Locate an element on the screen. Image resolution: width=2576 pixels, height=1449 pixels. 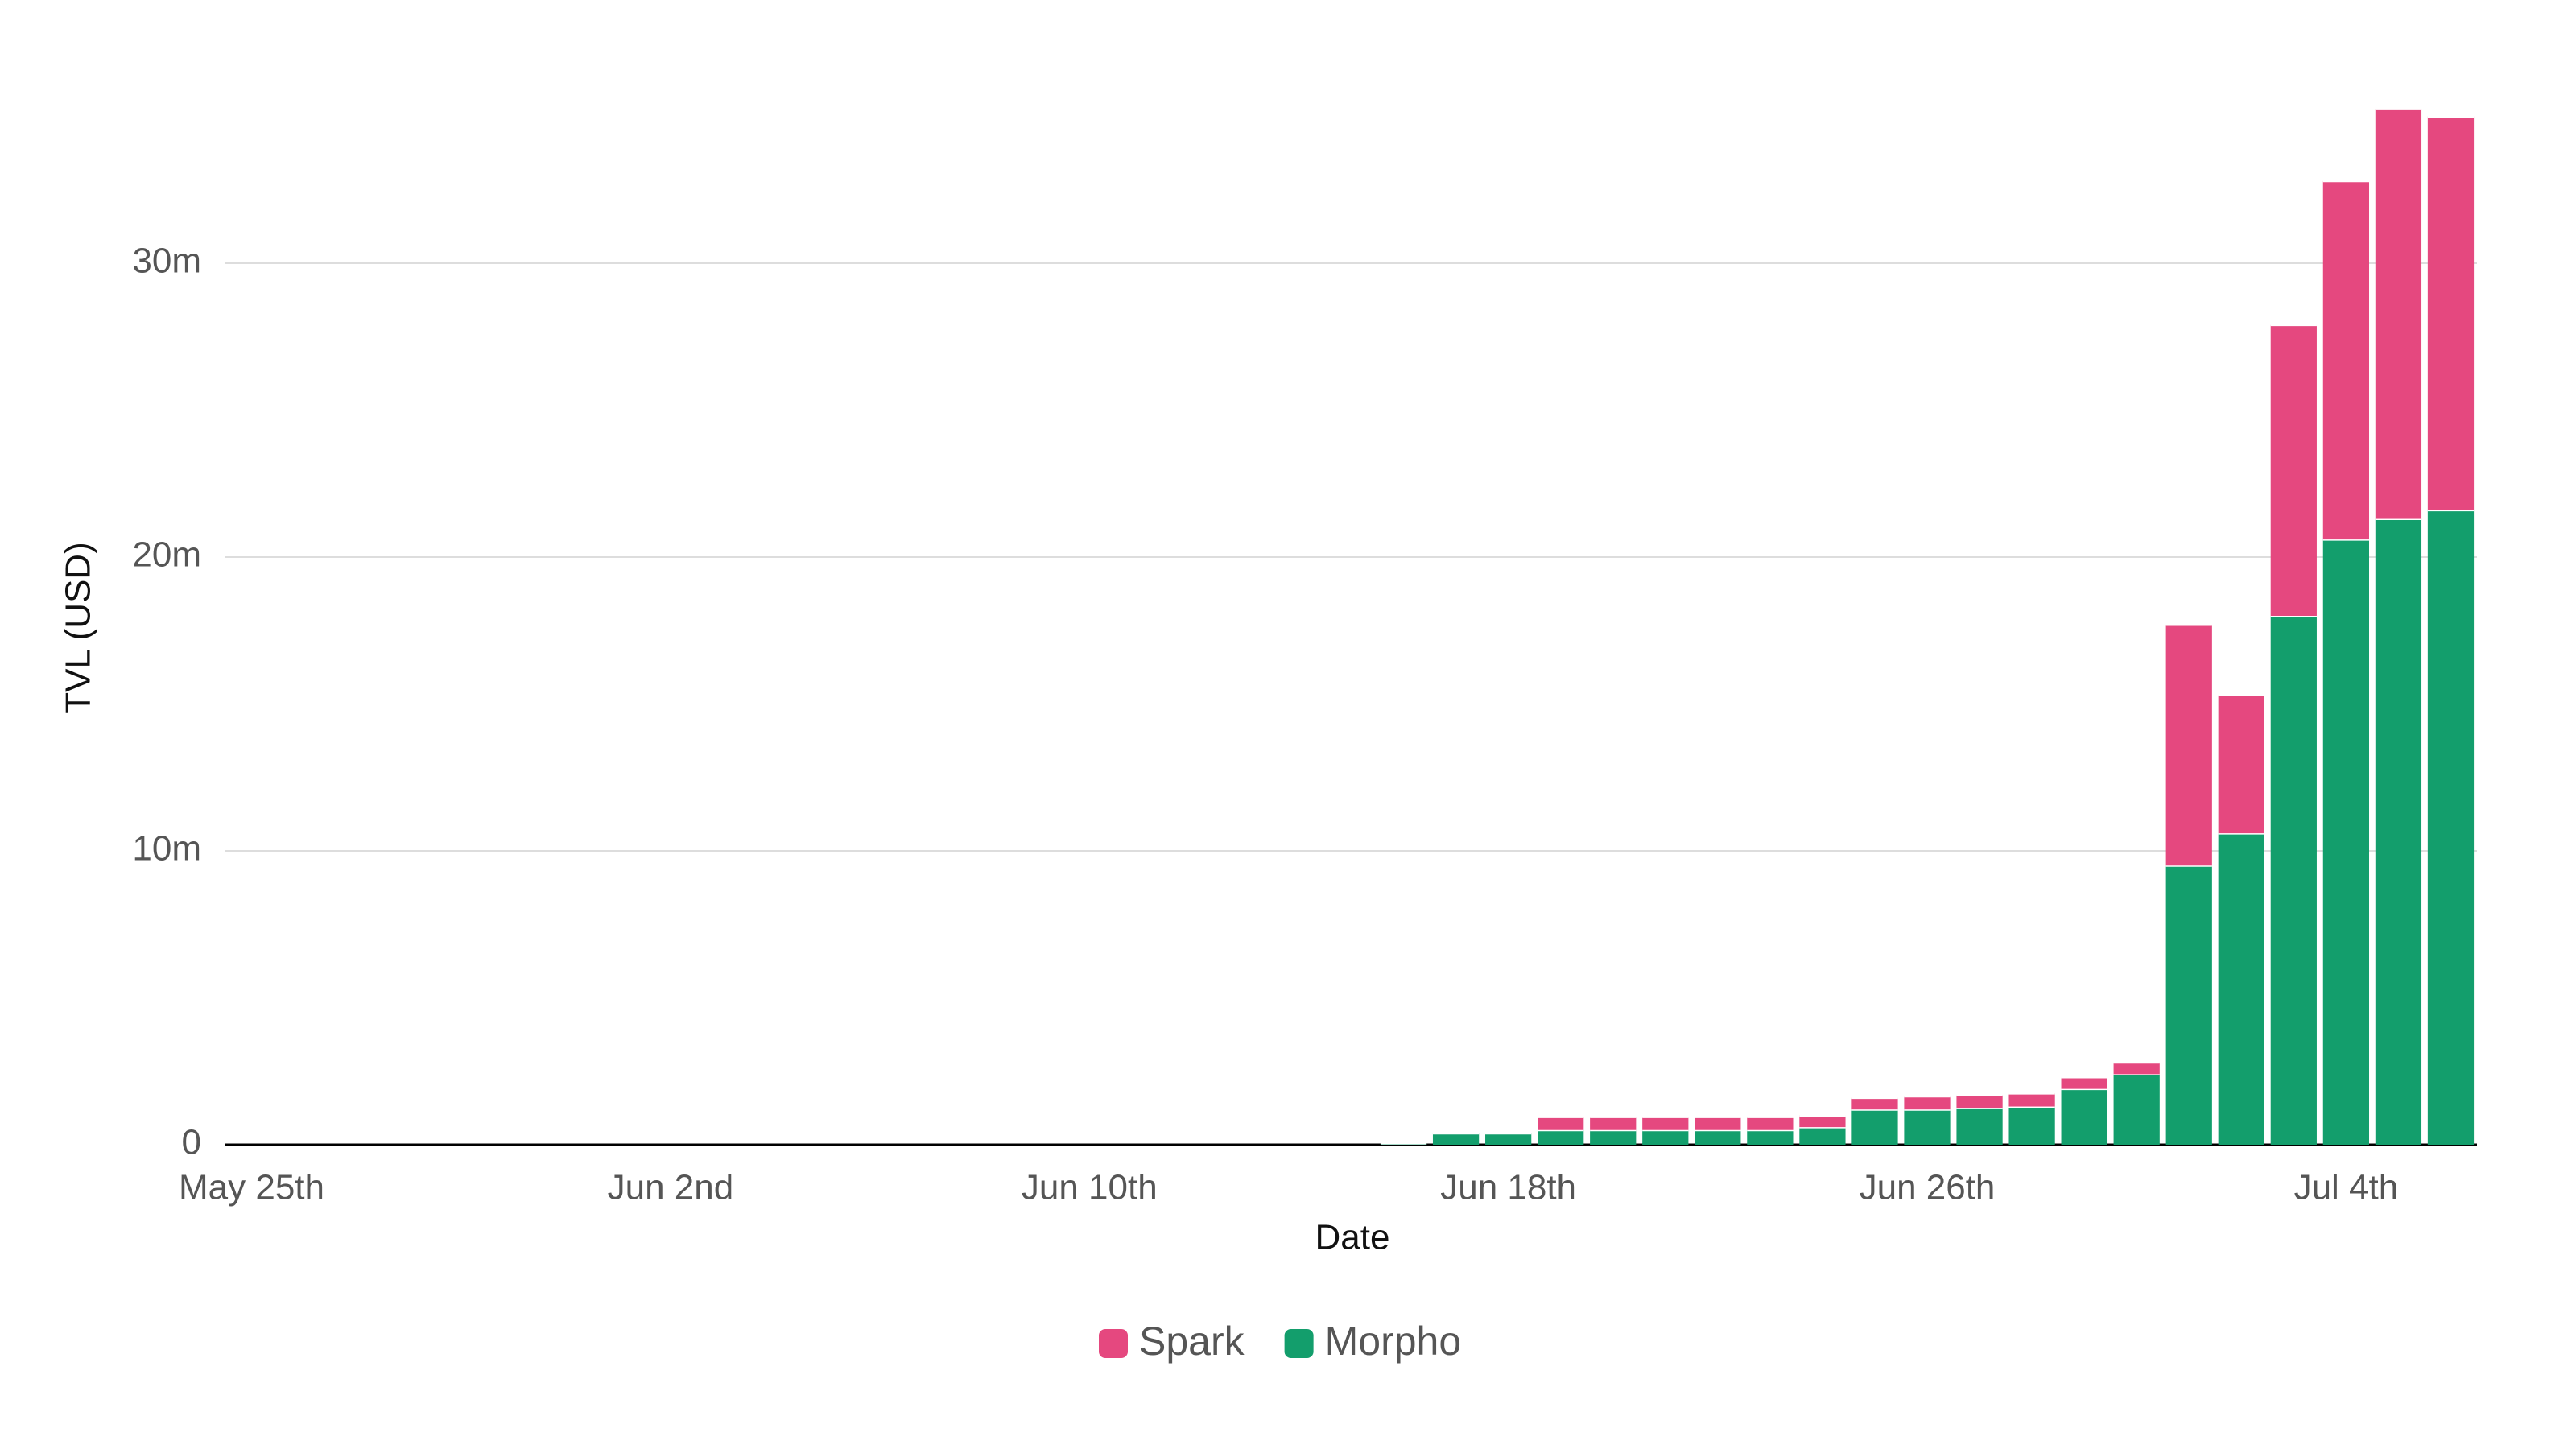
x-tick-label: Jun 18th is located at coordinates (1508, 1188).